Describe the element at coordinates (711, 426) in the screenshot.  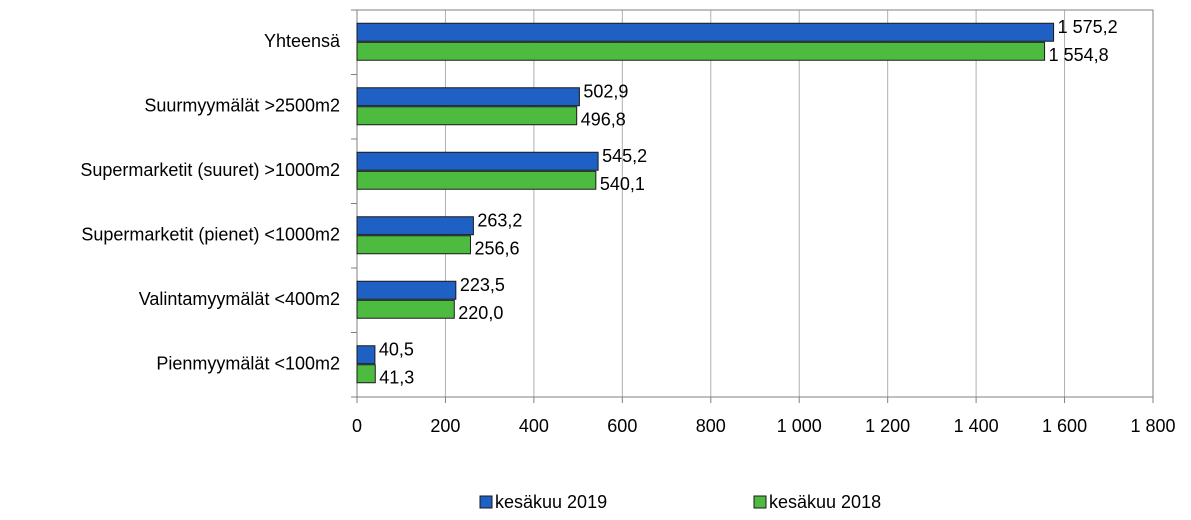
I see `x-tick-label: 800` at that location.